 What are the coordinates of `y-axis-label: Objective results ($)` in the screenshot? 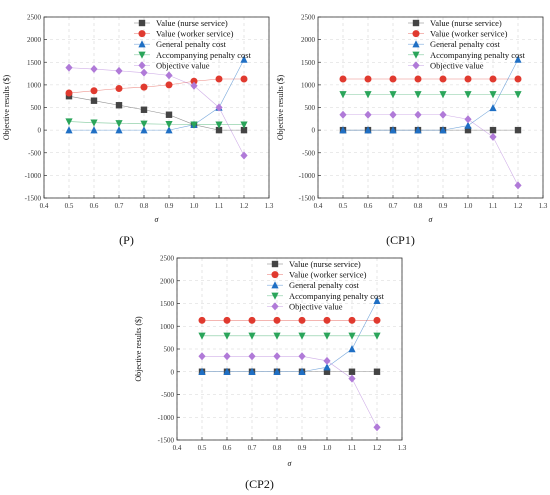 It's located at (6, 108).